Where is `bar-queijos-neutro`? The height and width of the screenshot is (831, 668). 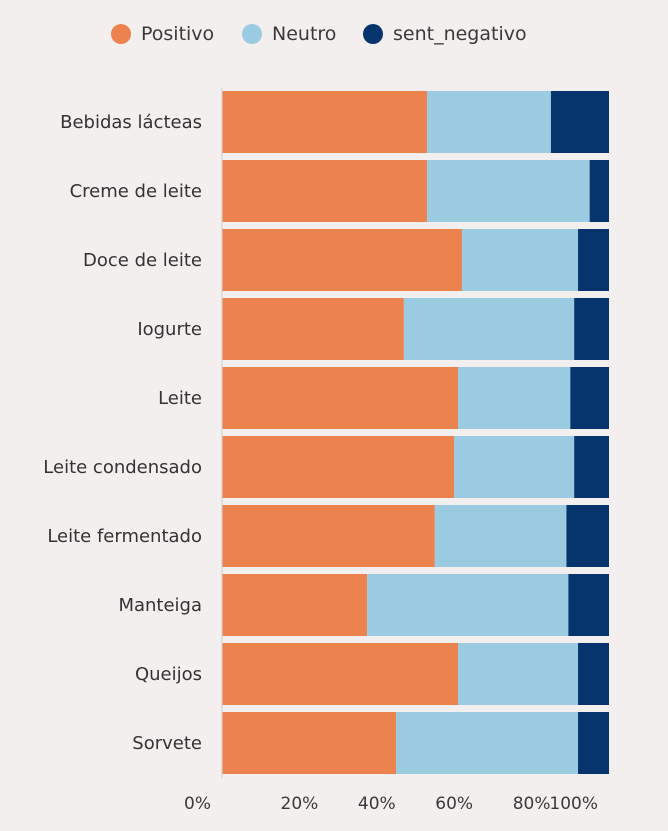 bar-queijos-neutro is located at coordinates (518, 674).